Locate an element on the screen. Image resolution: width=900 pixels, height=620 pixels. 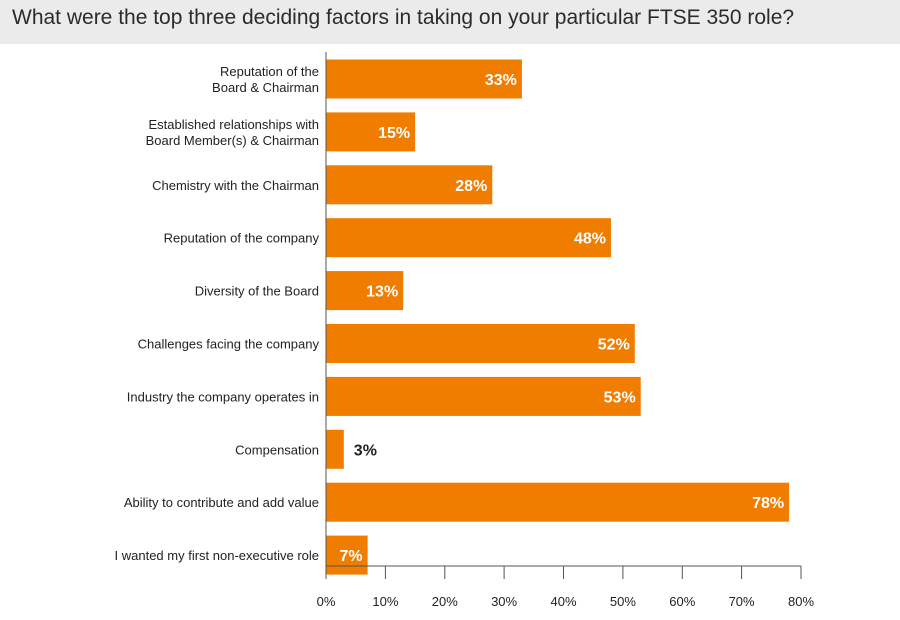
category-label: Challenges facing the company is located at coordinates (229, 344).